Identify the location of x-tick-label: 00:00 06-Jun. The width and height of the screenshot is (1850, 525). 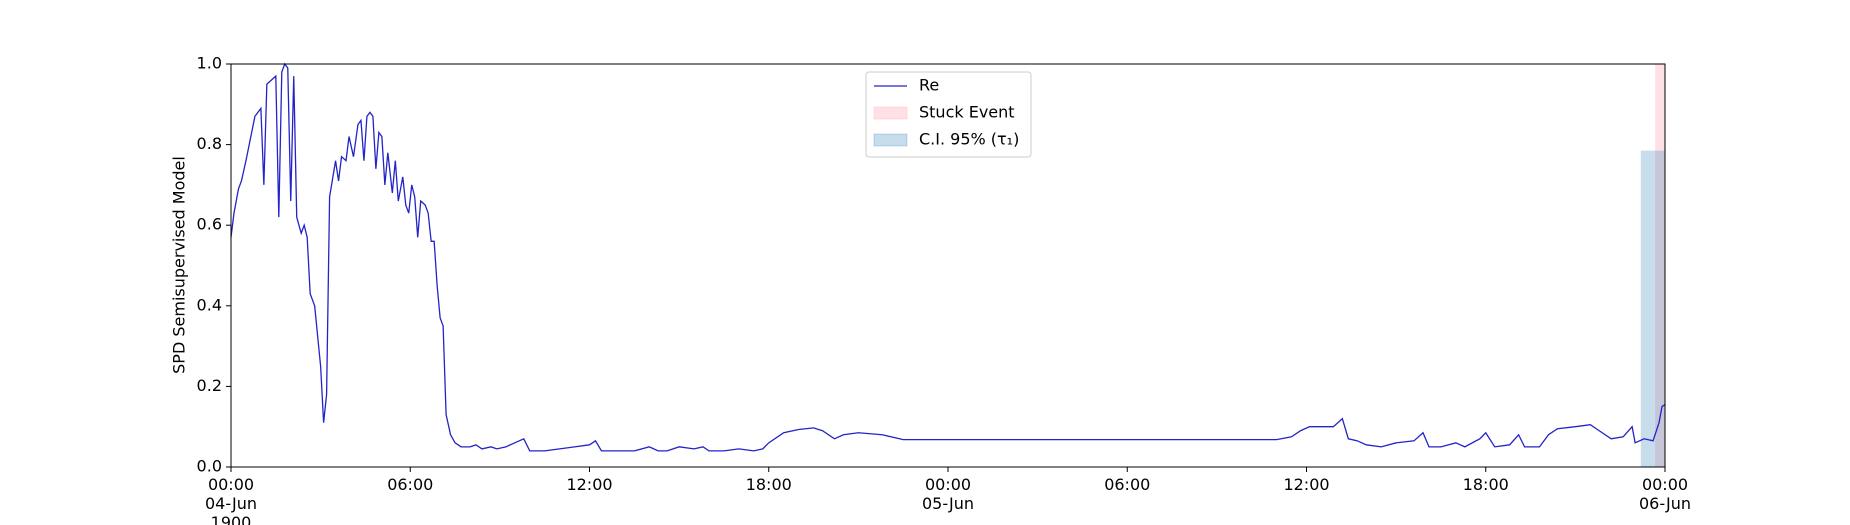
(1665, 494).